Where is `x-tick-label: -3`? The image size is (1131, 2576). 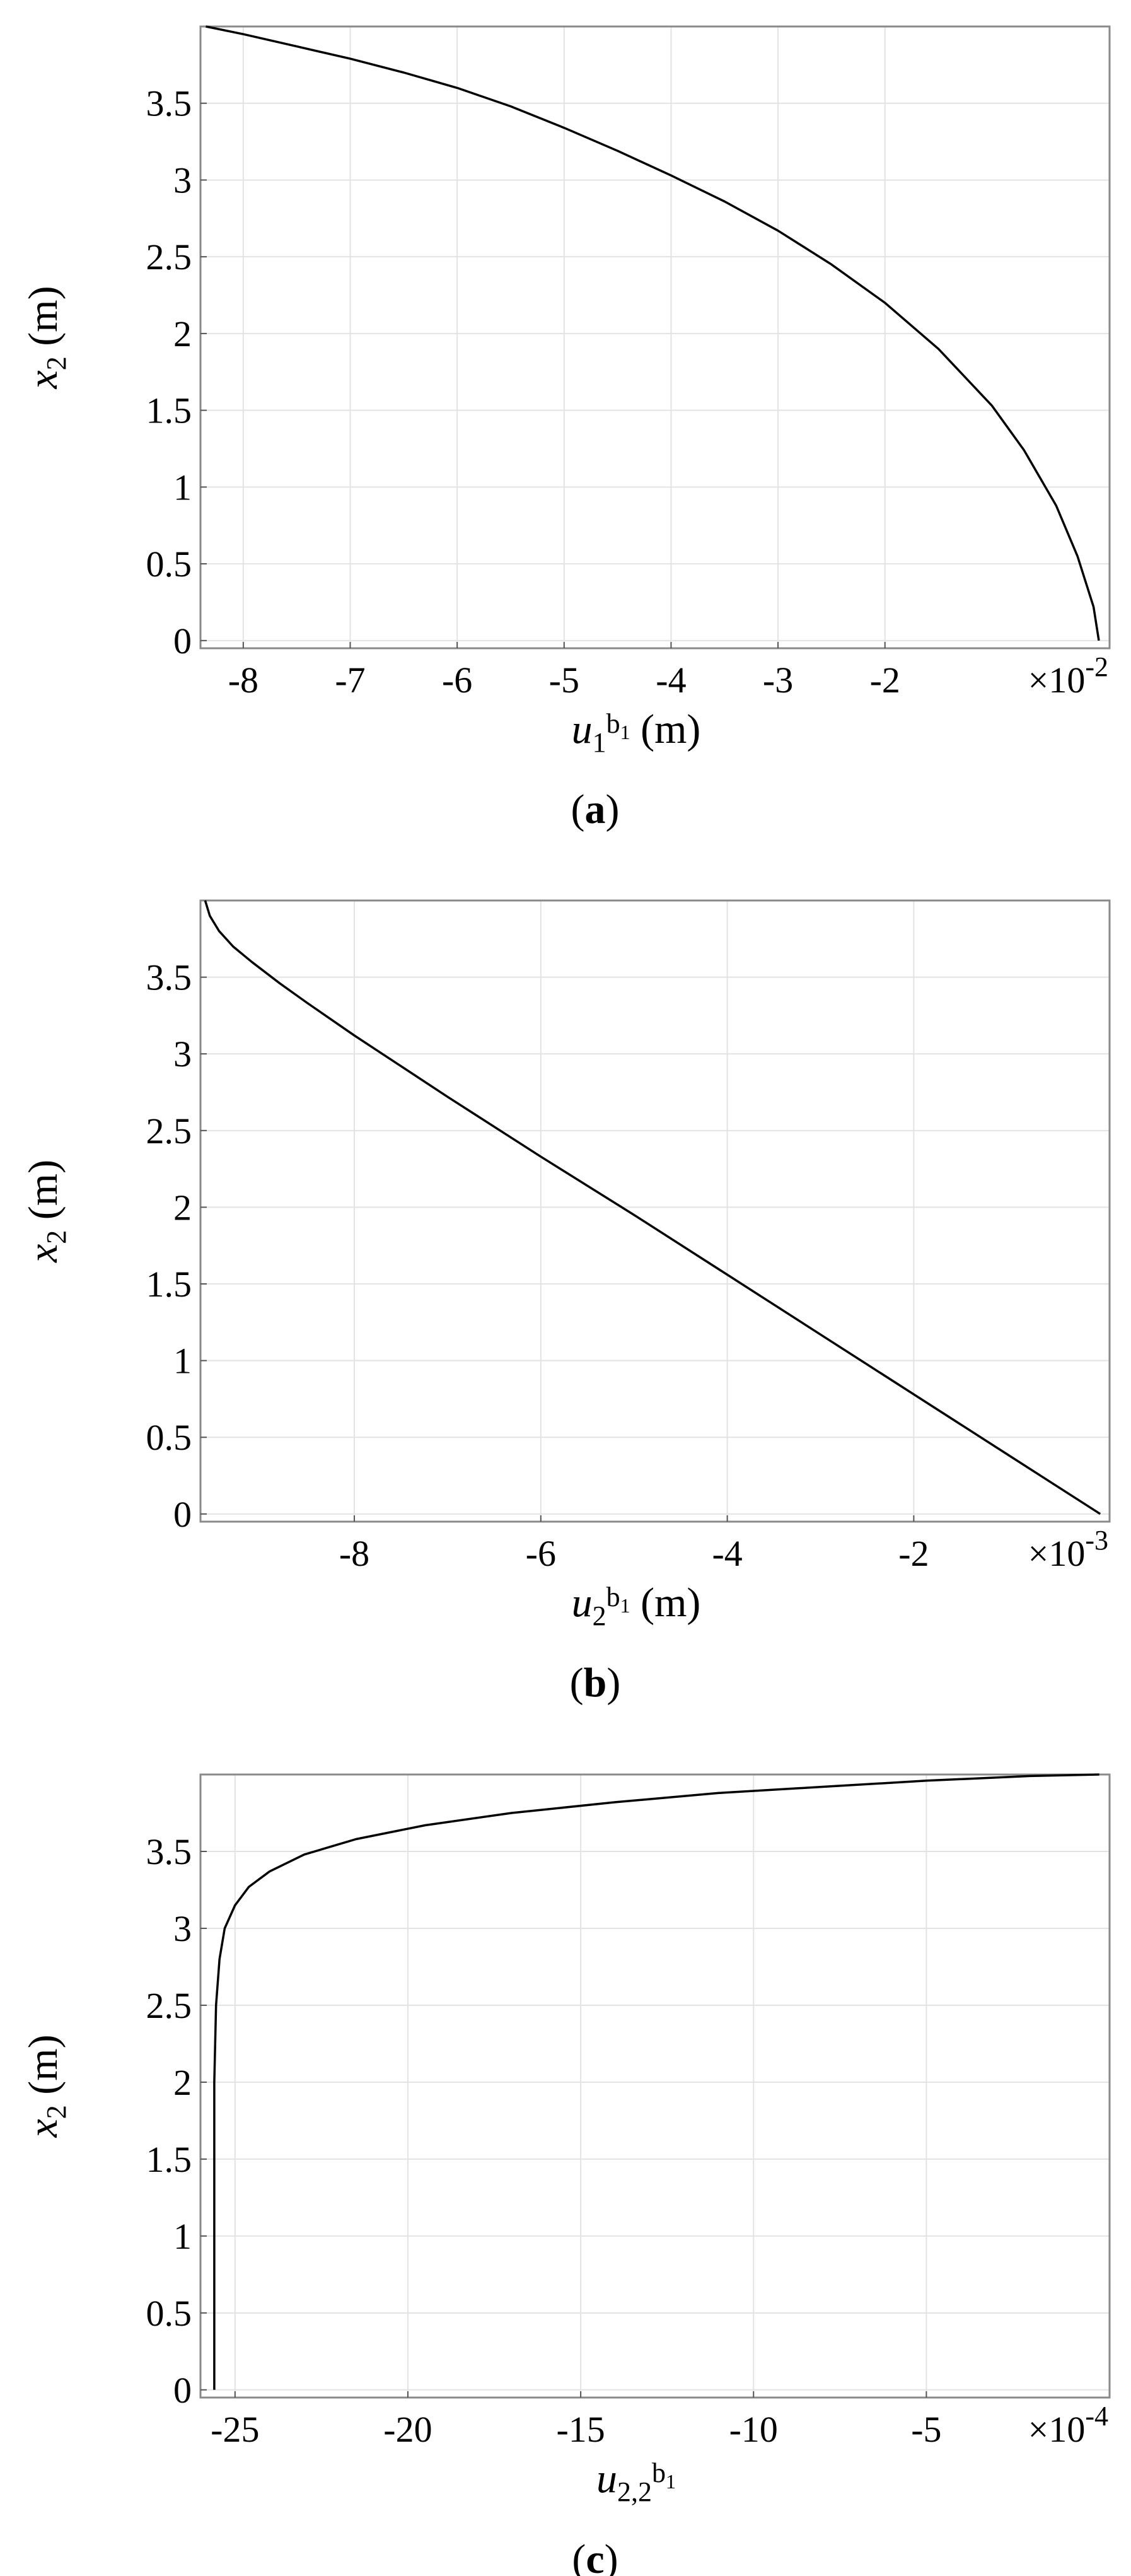 x-tick-label: -3 is located at coordinates (778, 680).